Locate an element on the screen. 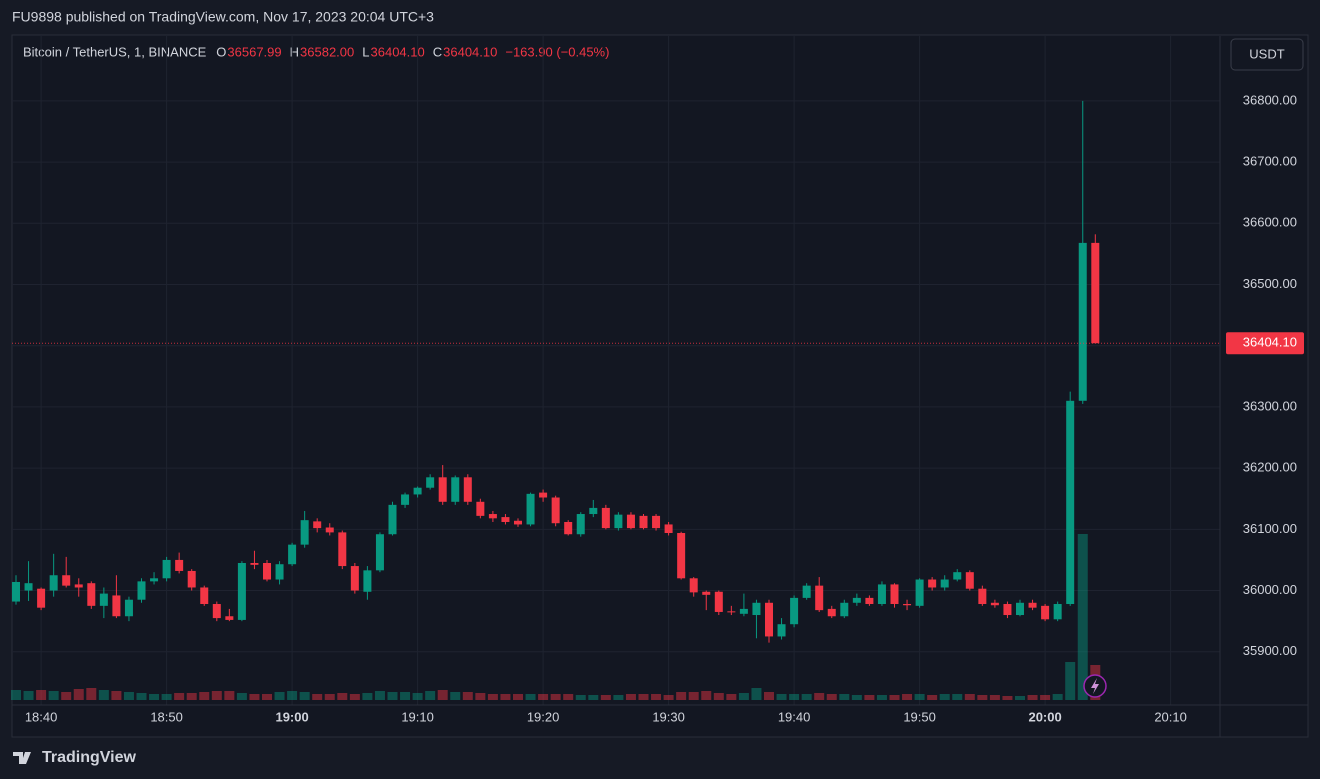 The width and height of the screenshot is (1320, 779). currency-button is located at coordinates (1267, 54).